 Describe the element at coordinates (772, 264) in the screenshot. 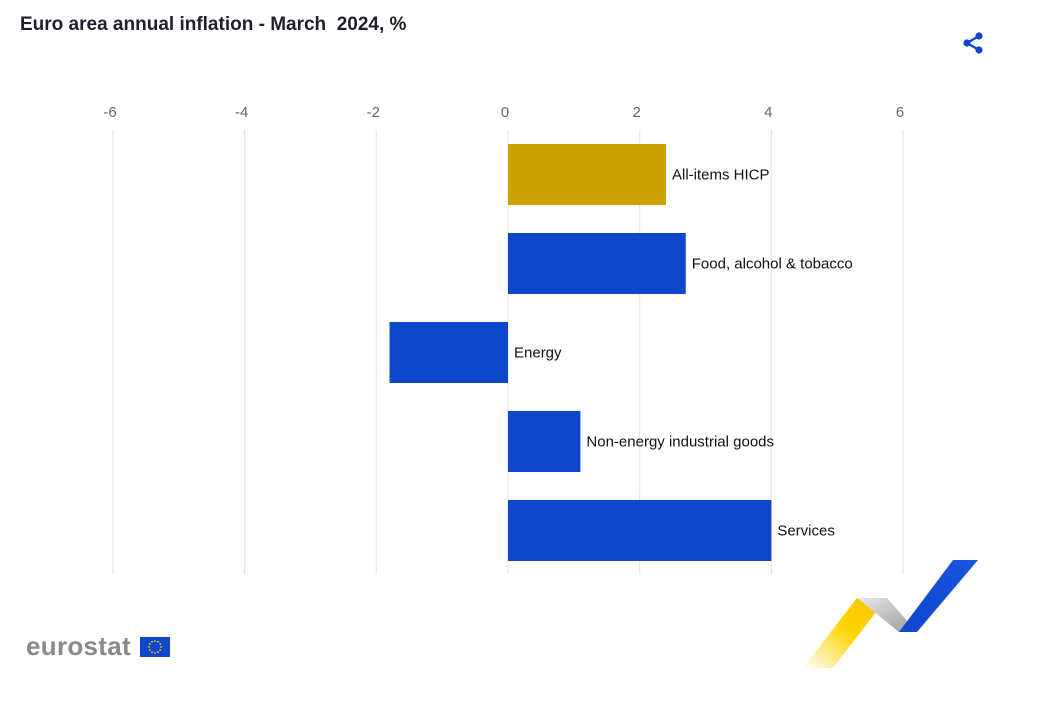

I see `bar-label: Food, alcohol & tobacco` at that location.